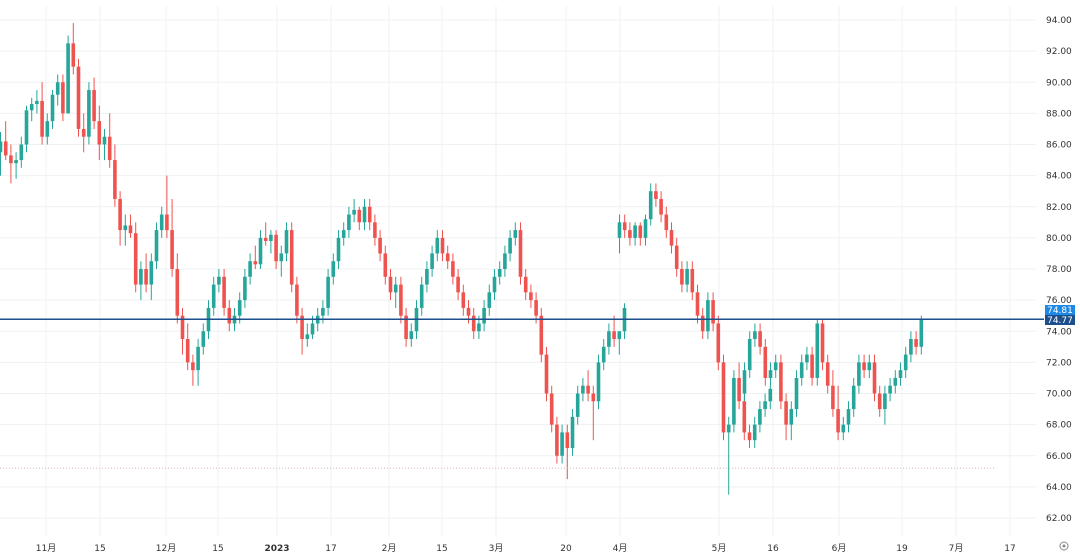 This screenshot has width=1080, height=556. Describe the element at coordinates (839, 548) in the screenshot. I see `x-tick-label: 6月` at that location.